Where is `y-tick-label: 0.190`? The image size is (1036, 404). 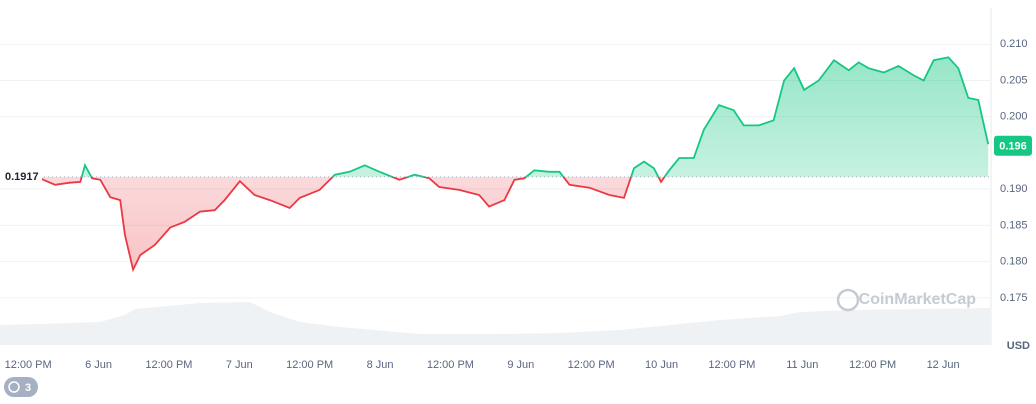 y-tick-label: 0.190 is located at coordinates (1014, 189).